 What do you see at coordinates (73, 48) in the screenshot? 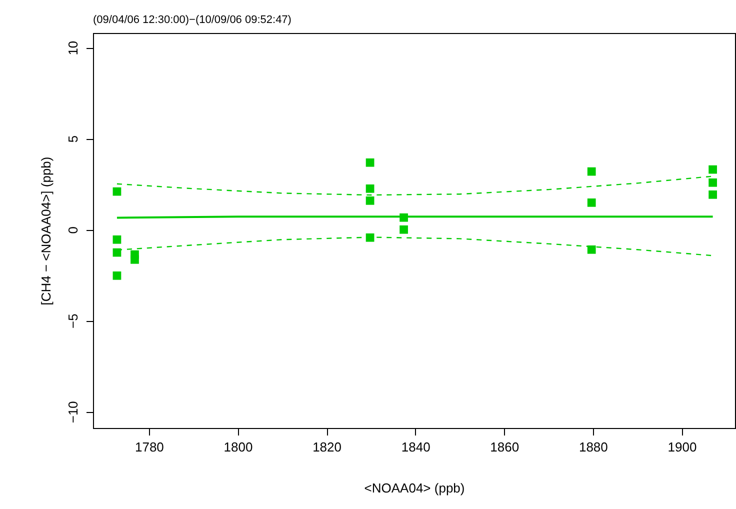
I see `y-tick-label: 10` at bounding box center [73, 48].